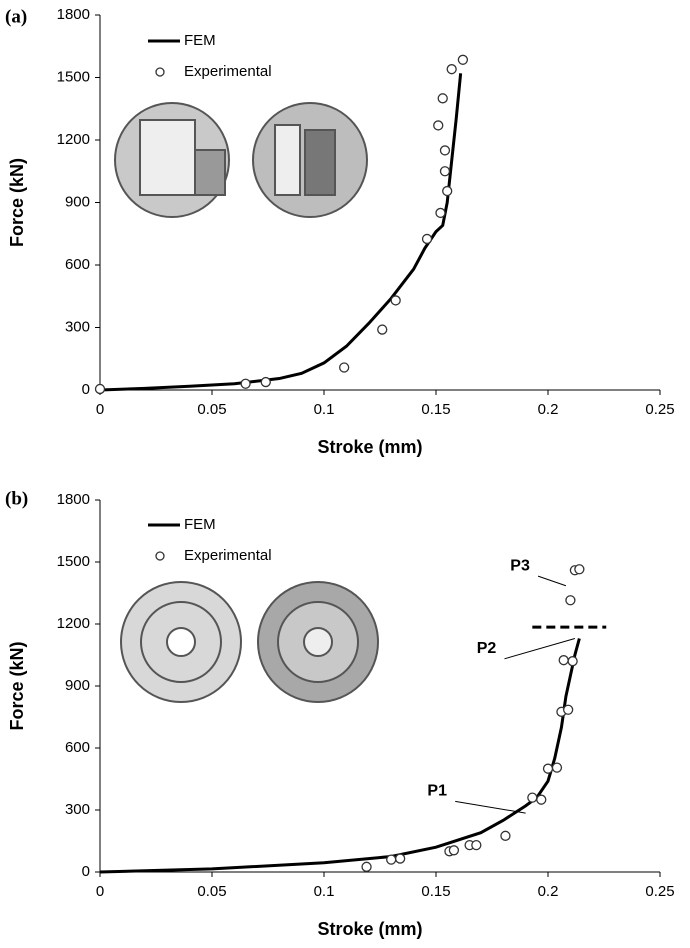  I want to click on panel-label: (a), so click(16, 16).